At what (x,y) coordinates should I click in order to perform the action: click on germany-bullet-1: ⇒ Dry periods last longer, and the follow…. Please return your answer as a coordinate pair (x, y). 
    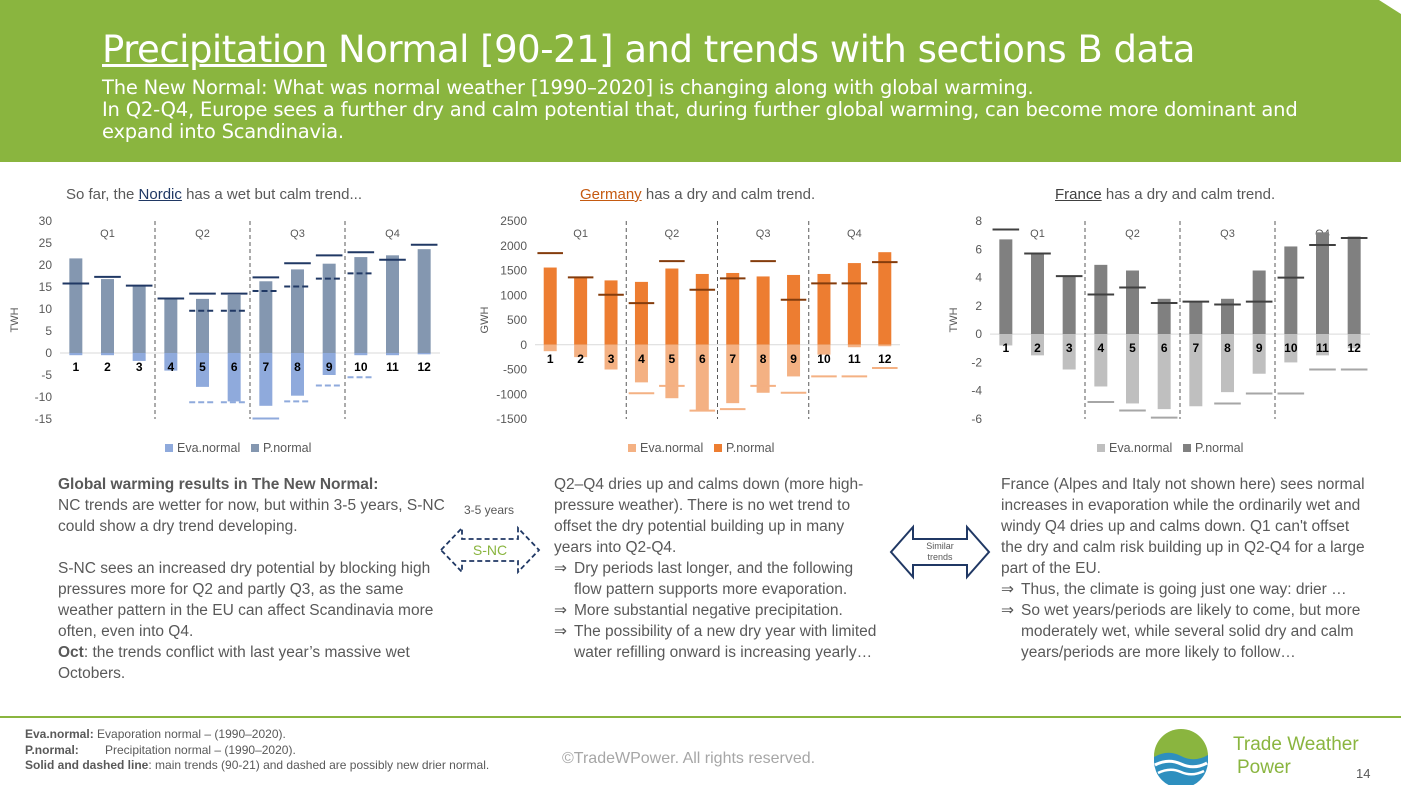
    Looking at the image, I should click on (719, 579).